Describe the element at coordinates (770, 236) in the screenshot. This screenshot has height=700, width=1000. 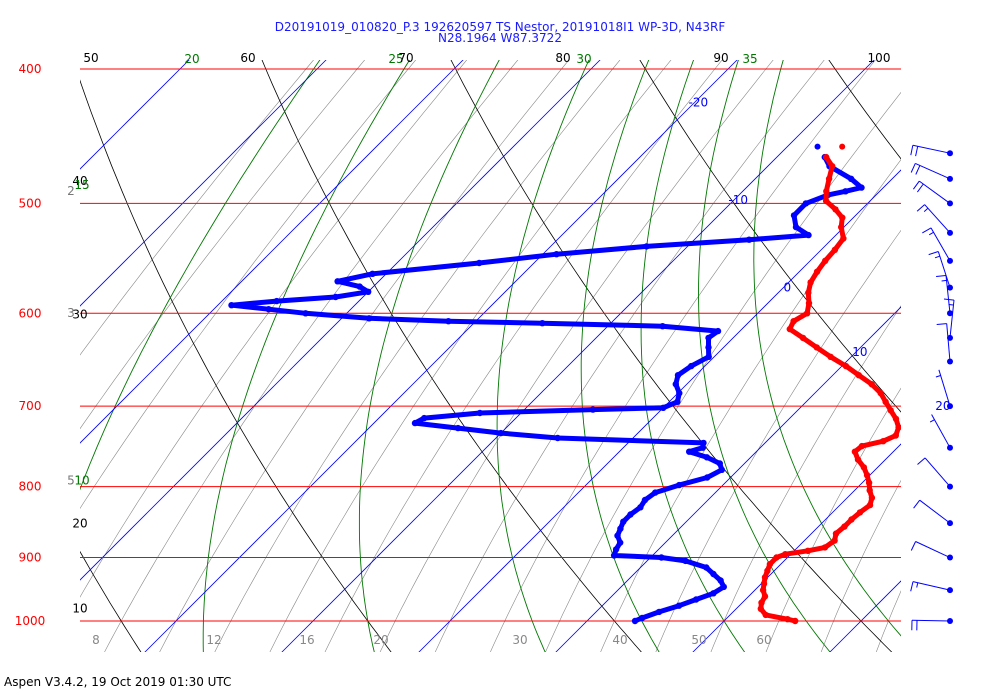
I see `dry-adiabat-line` at that location.